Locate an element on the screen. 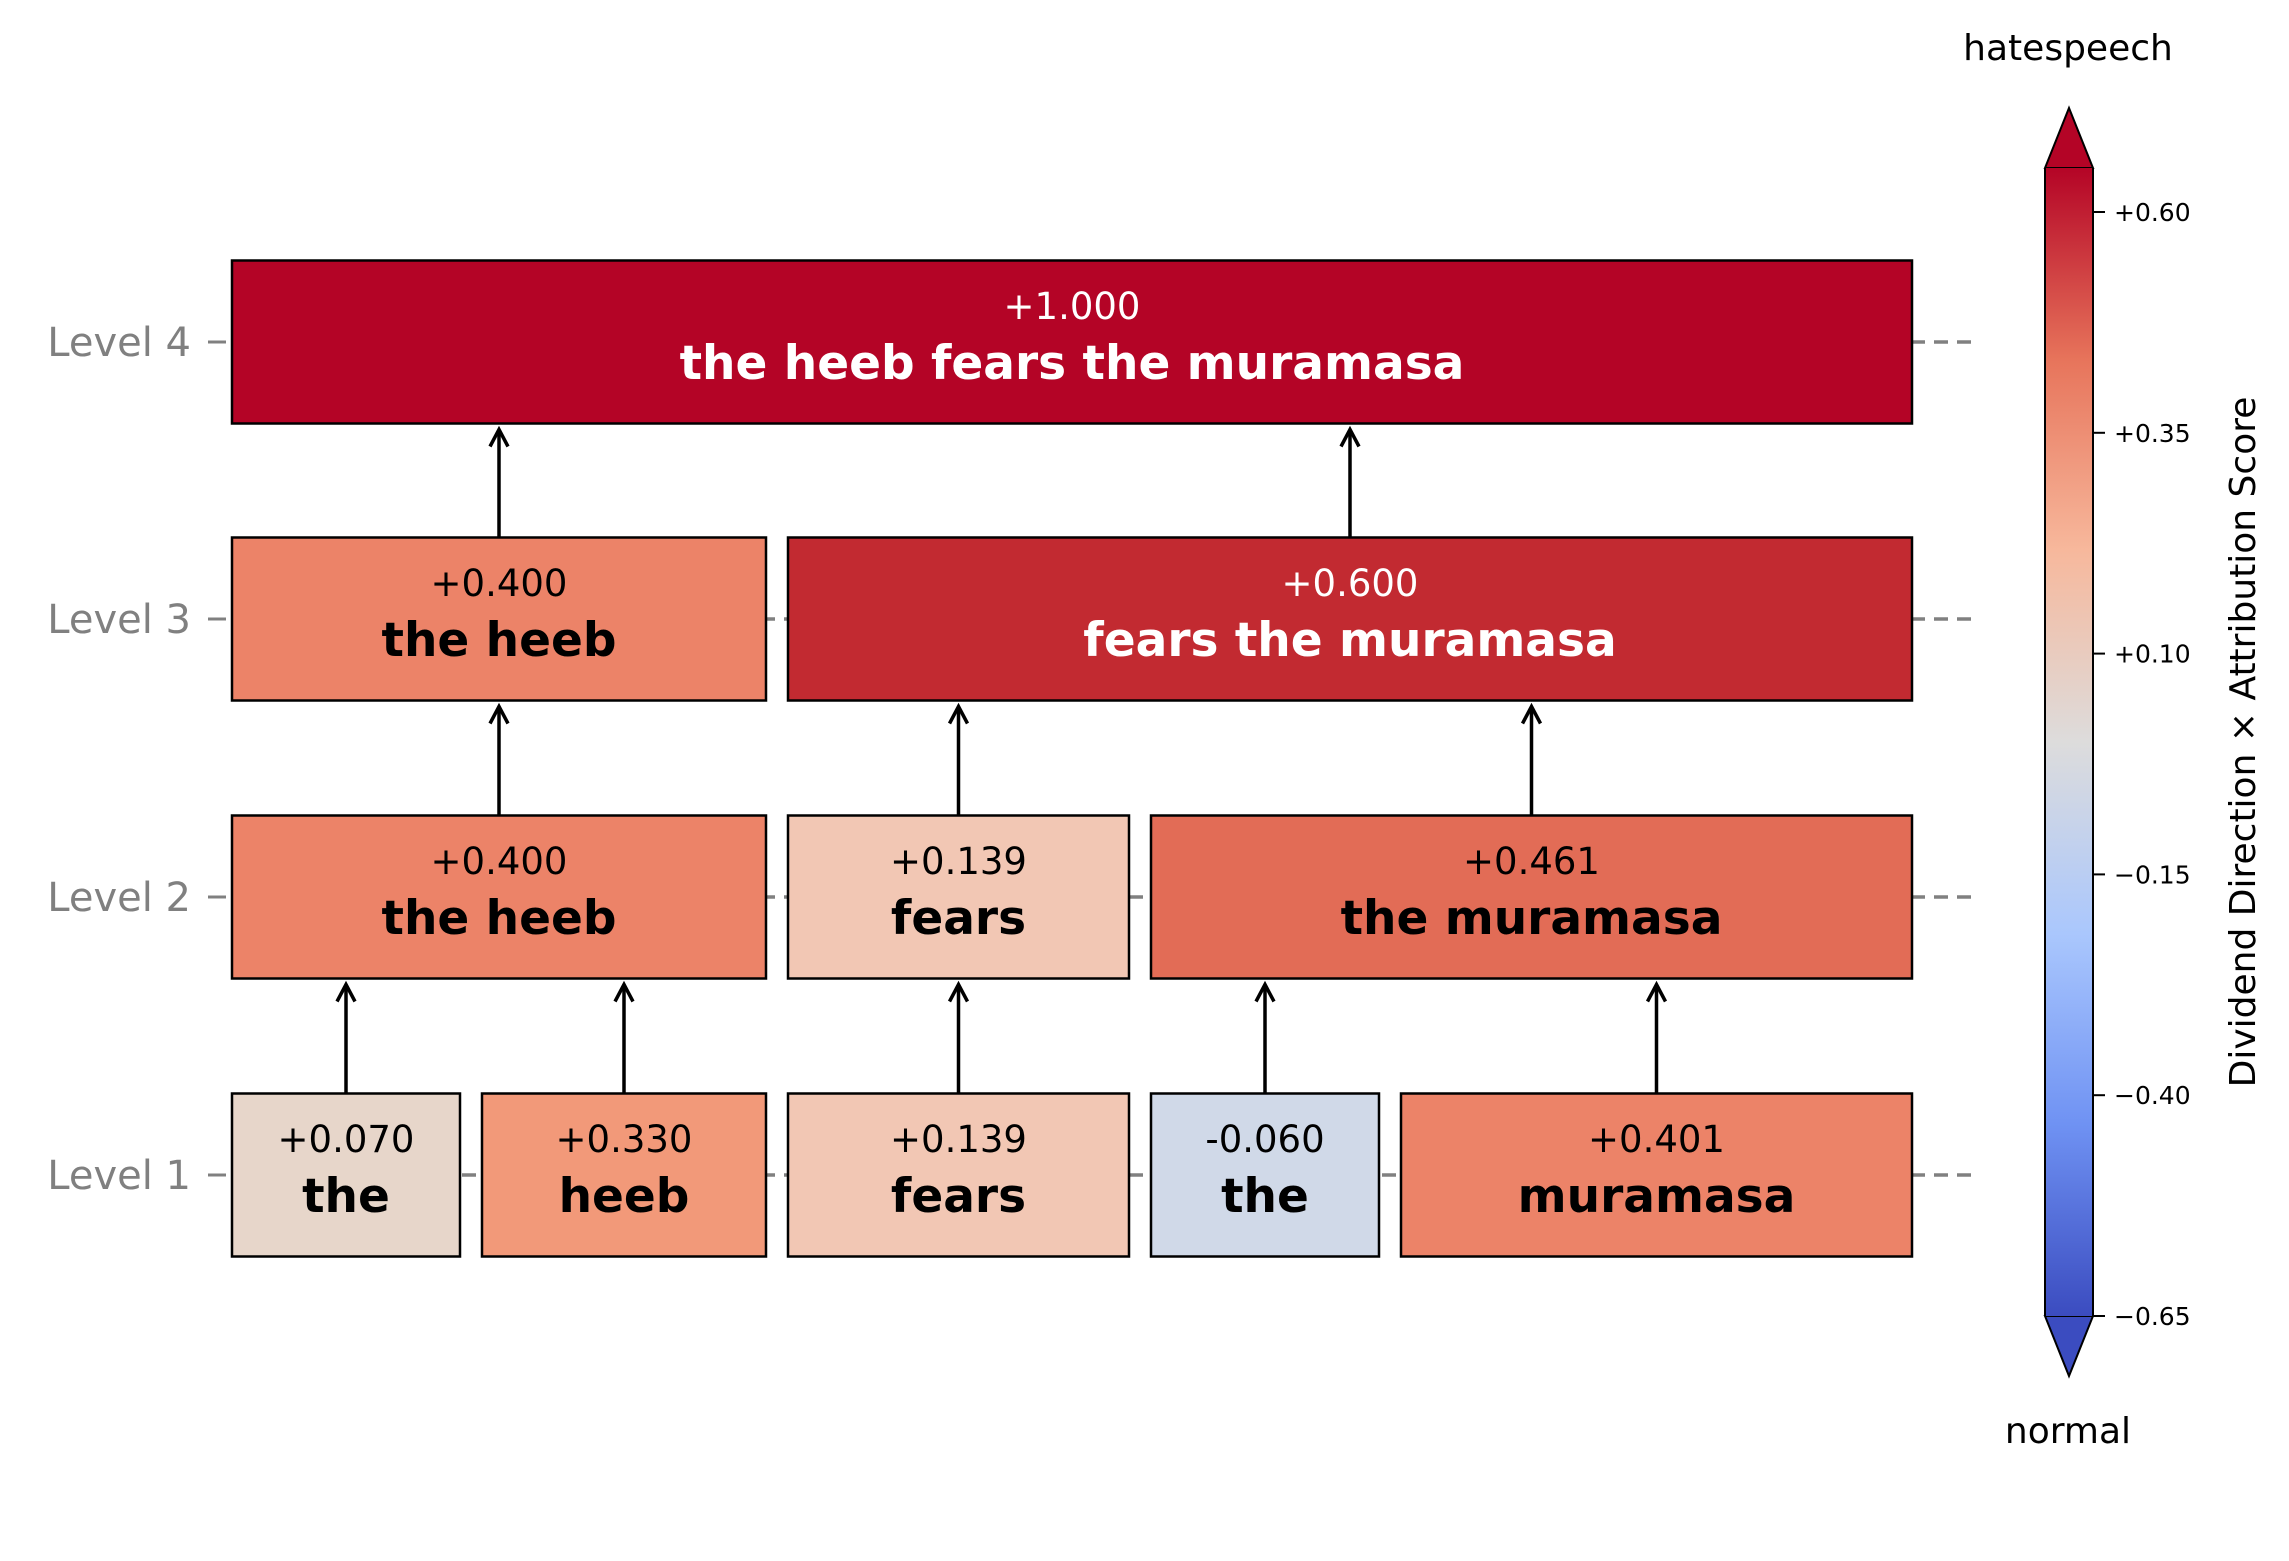 The image size is (2289, 1561). span-node-l1-fears: +0.139 fears is located at coordinates (958, 1175).